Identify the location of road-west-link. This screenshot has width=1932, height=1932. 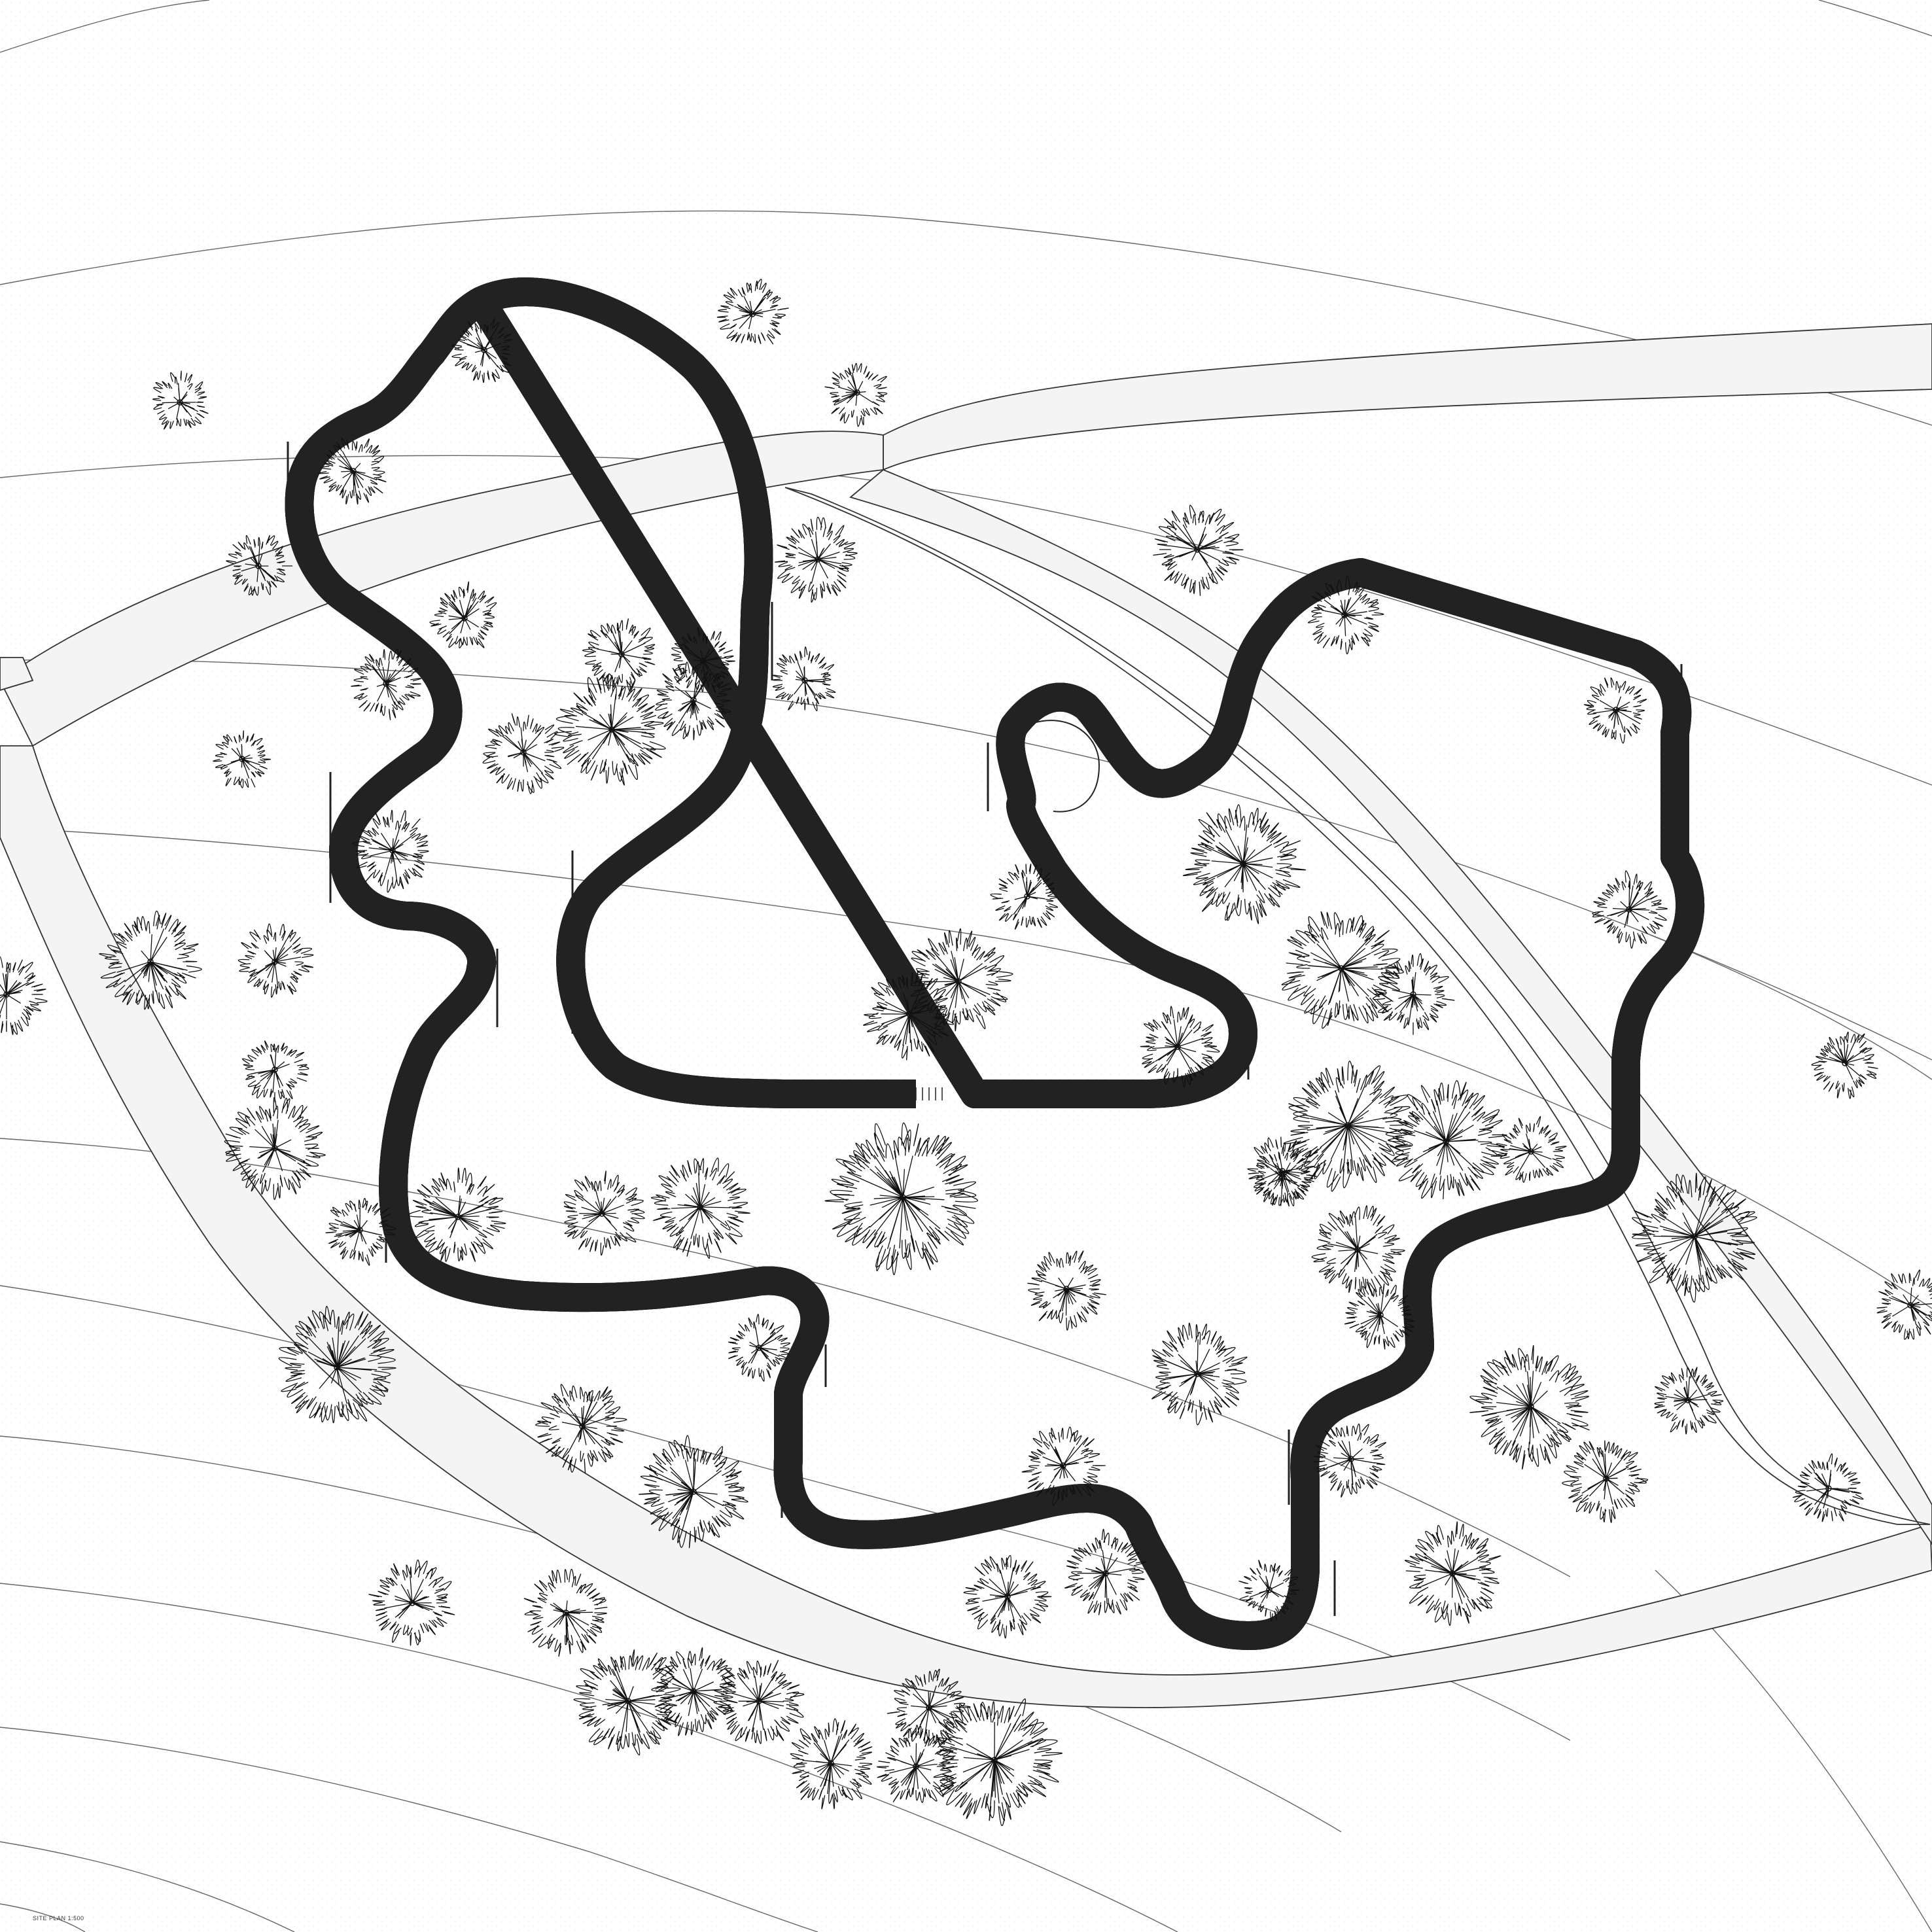
(17, 674).